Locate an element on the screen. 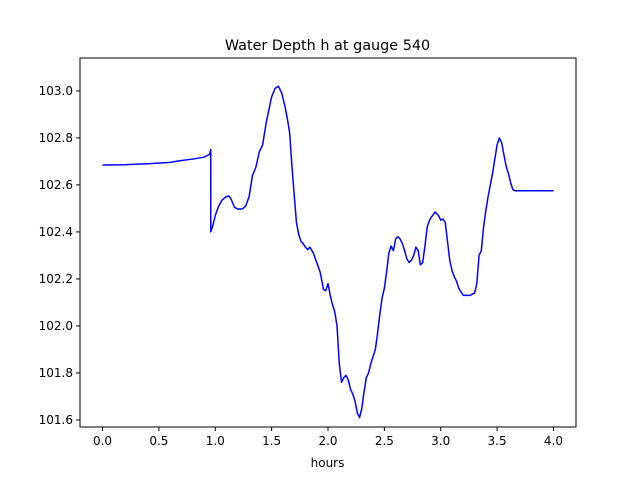  x-tick-label: 1.5 is located at coordinates (271, 441).